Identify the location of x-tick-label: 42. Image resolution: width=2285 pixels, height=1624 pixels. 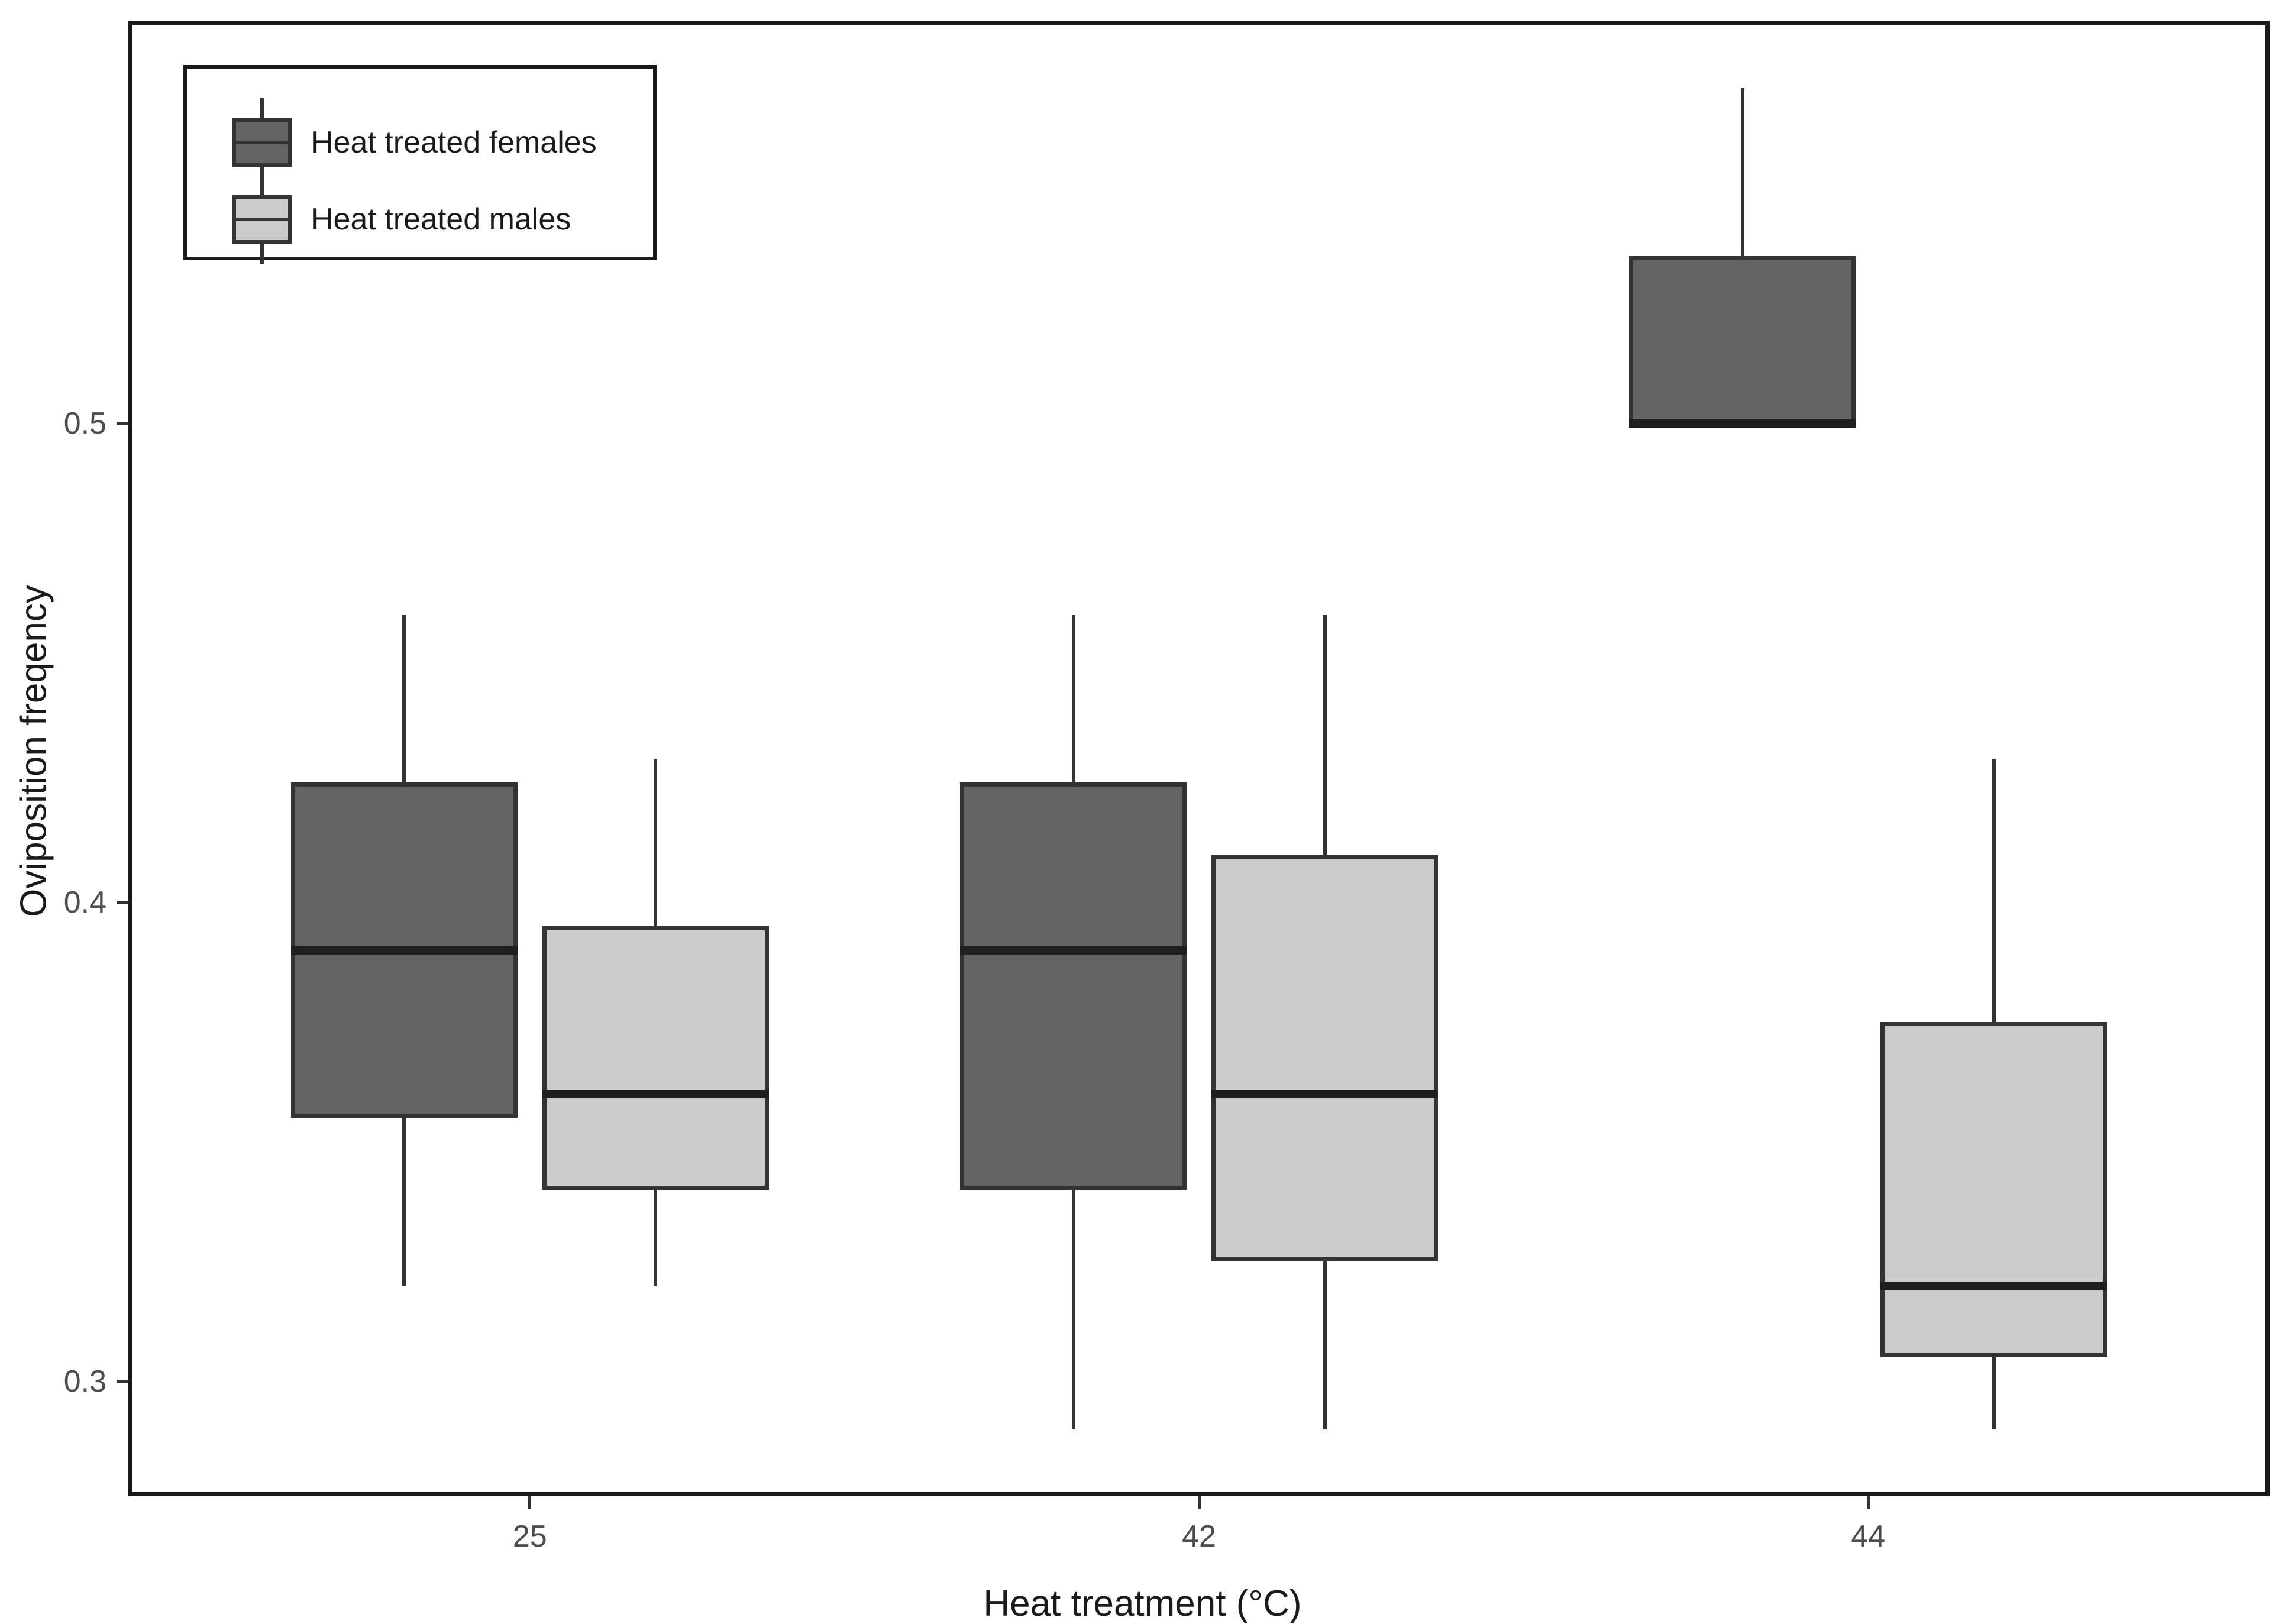
(1199, 1537).